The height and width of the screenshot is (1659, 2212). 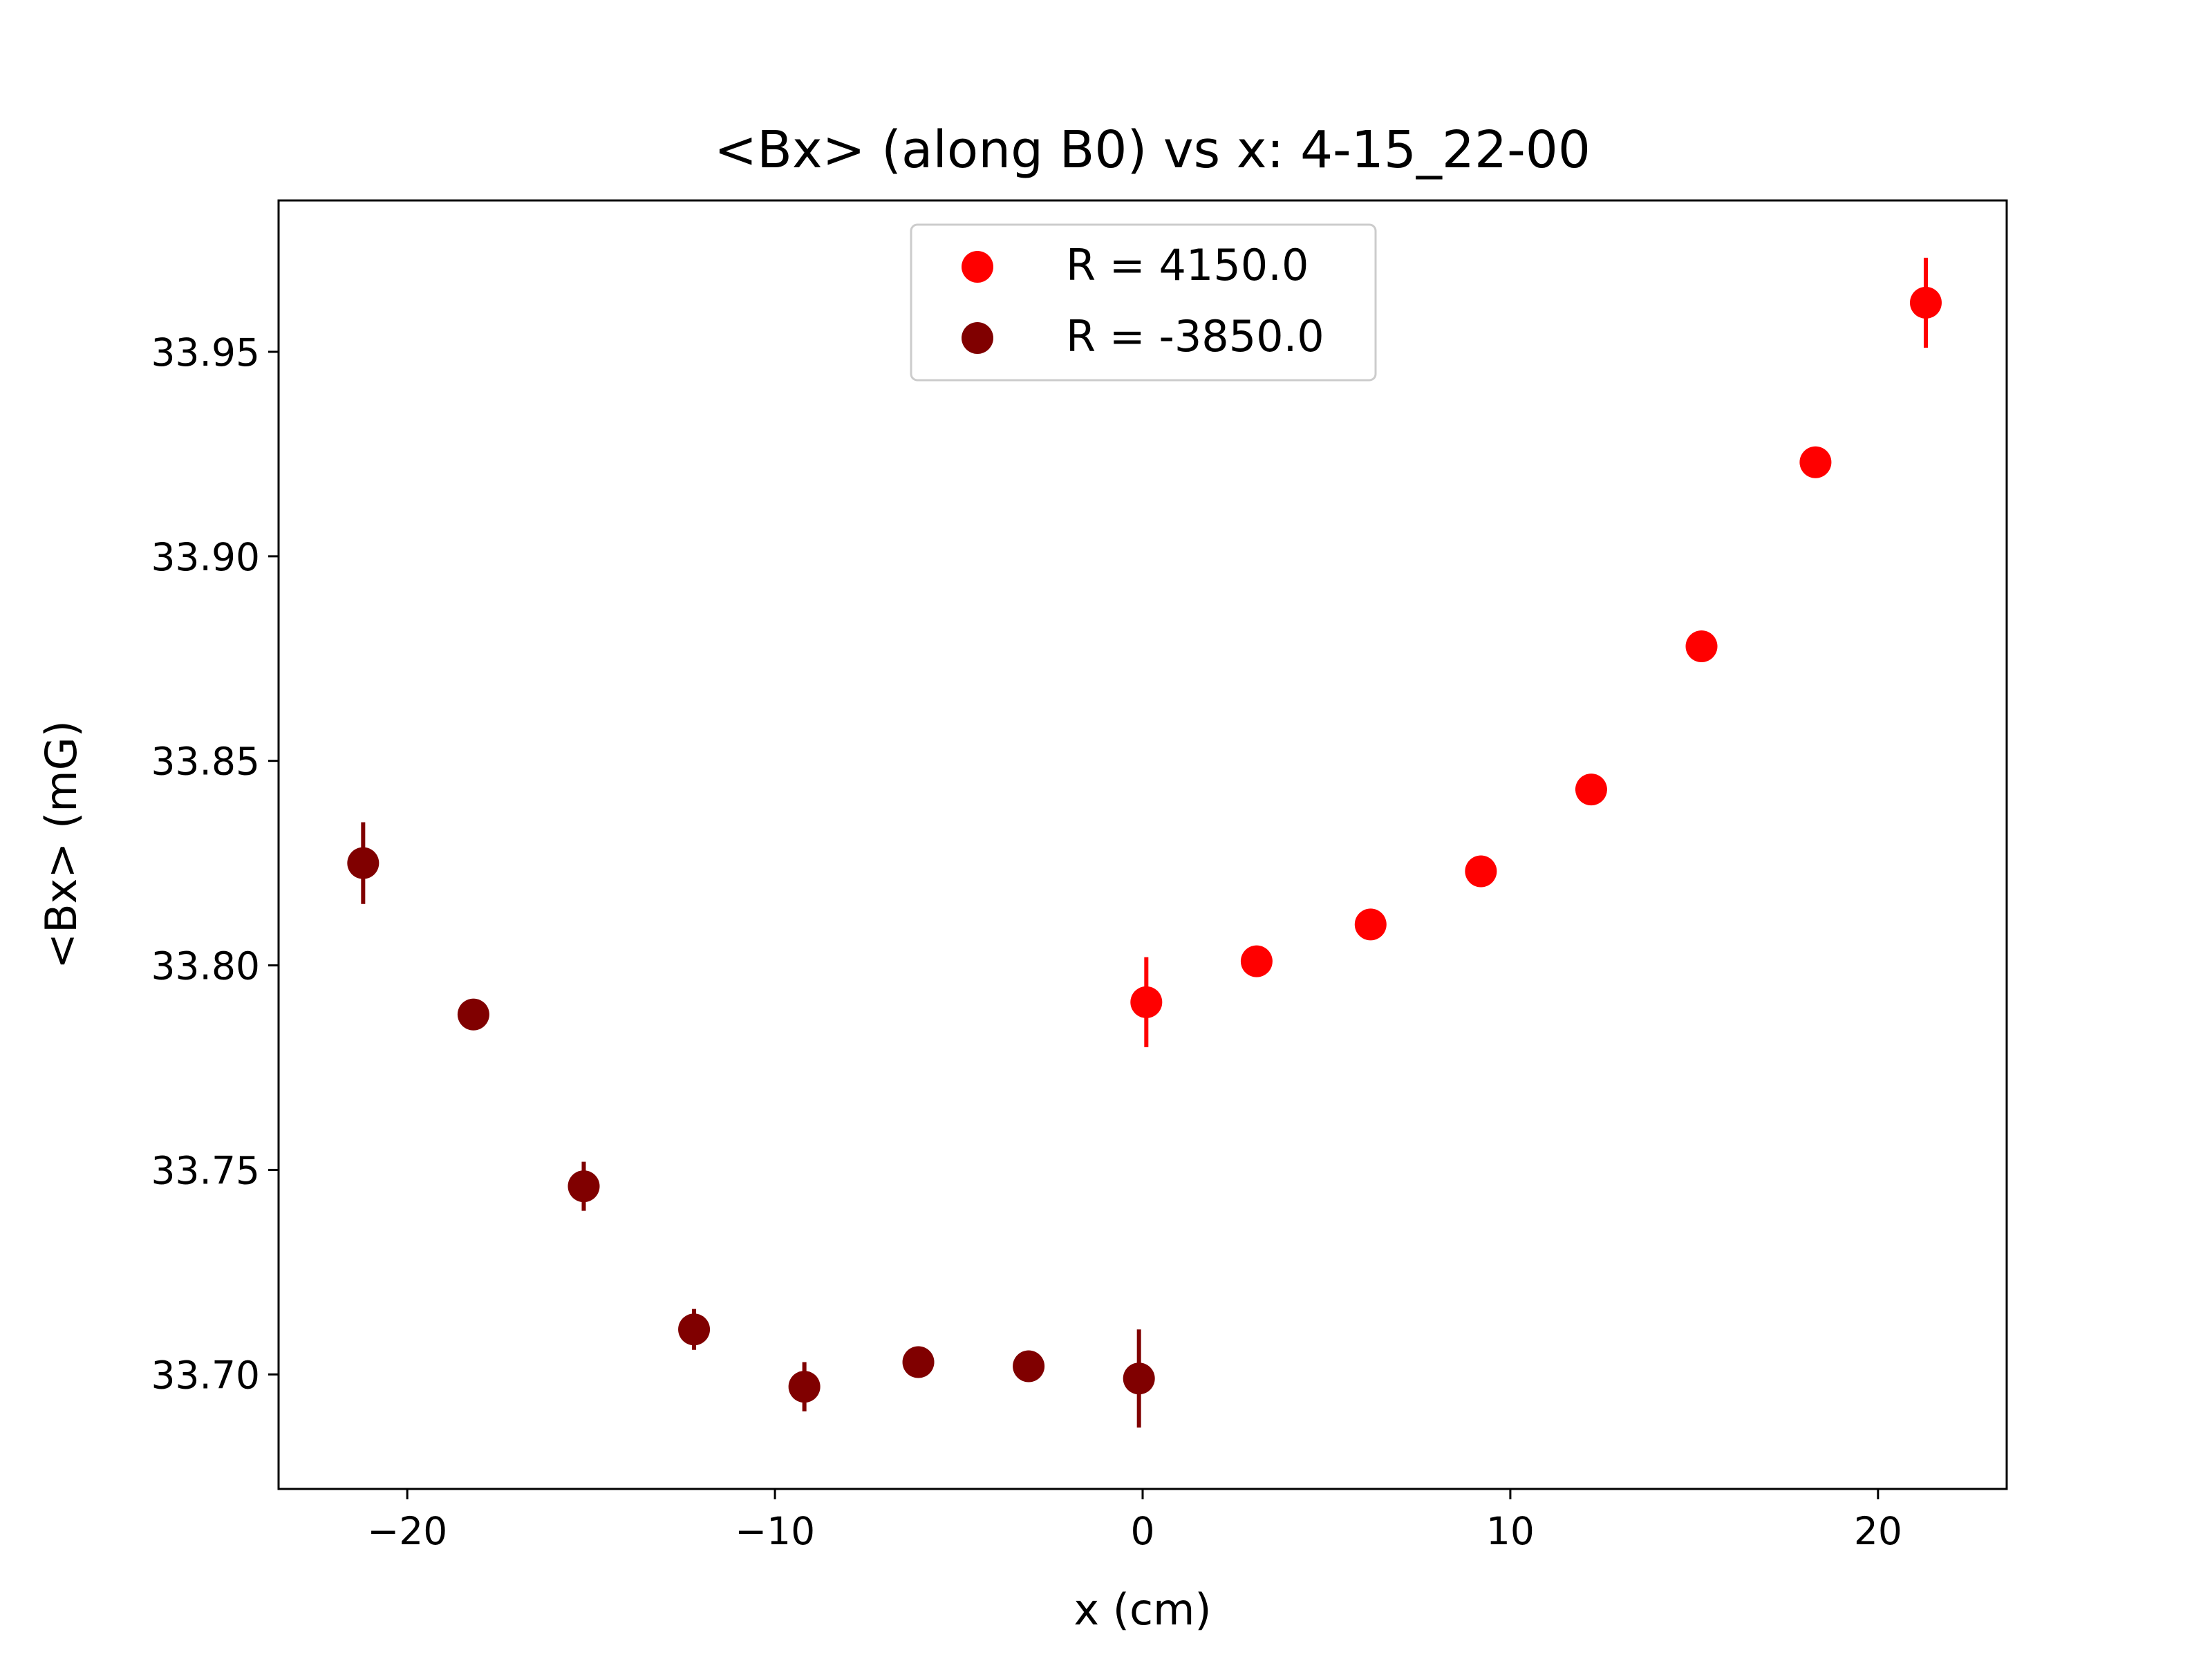 What do you see at coordinates (215, 863) in the screenshot?
I see `y-axis: 33.70 33.75 33.80 33.85 33.90 33.95` at bounding box center [215, 863].